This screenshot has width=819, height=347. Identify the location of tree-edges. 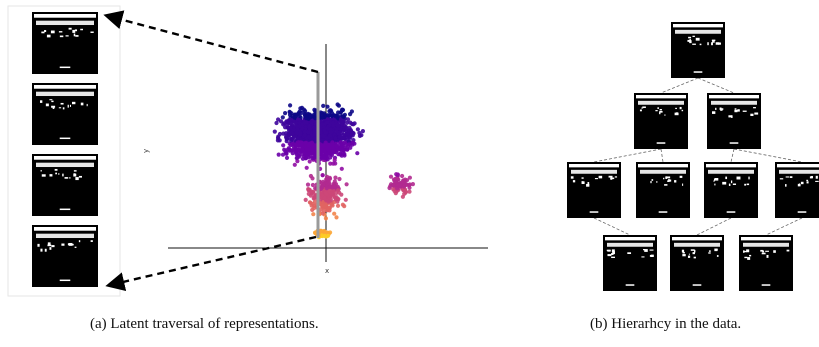
(698, 156).